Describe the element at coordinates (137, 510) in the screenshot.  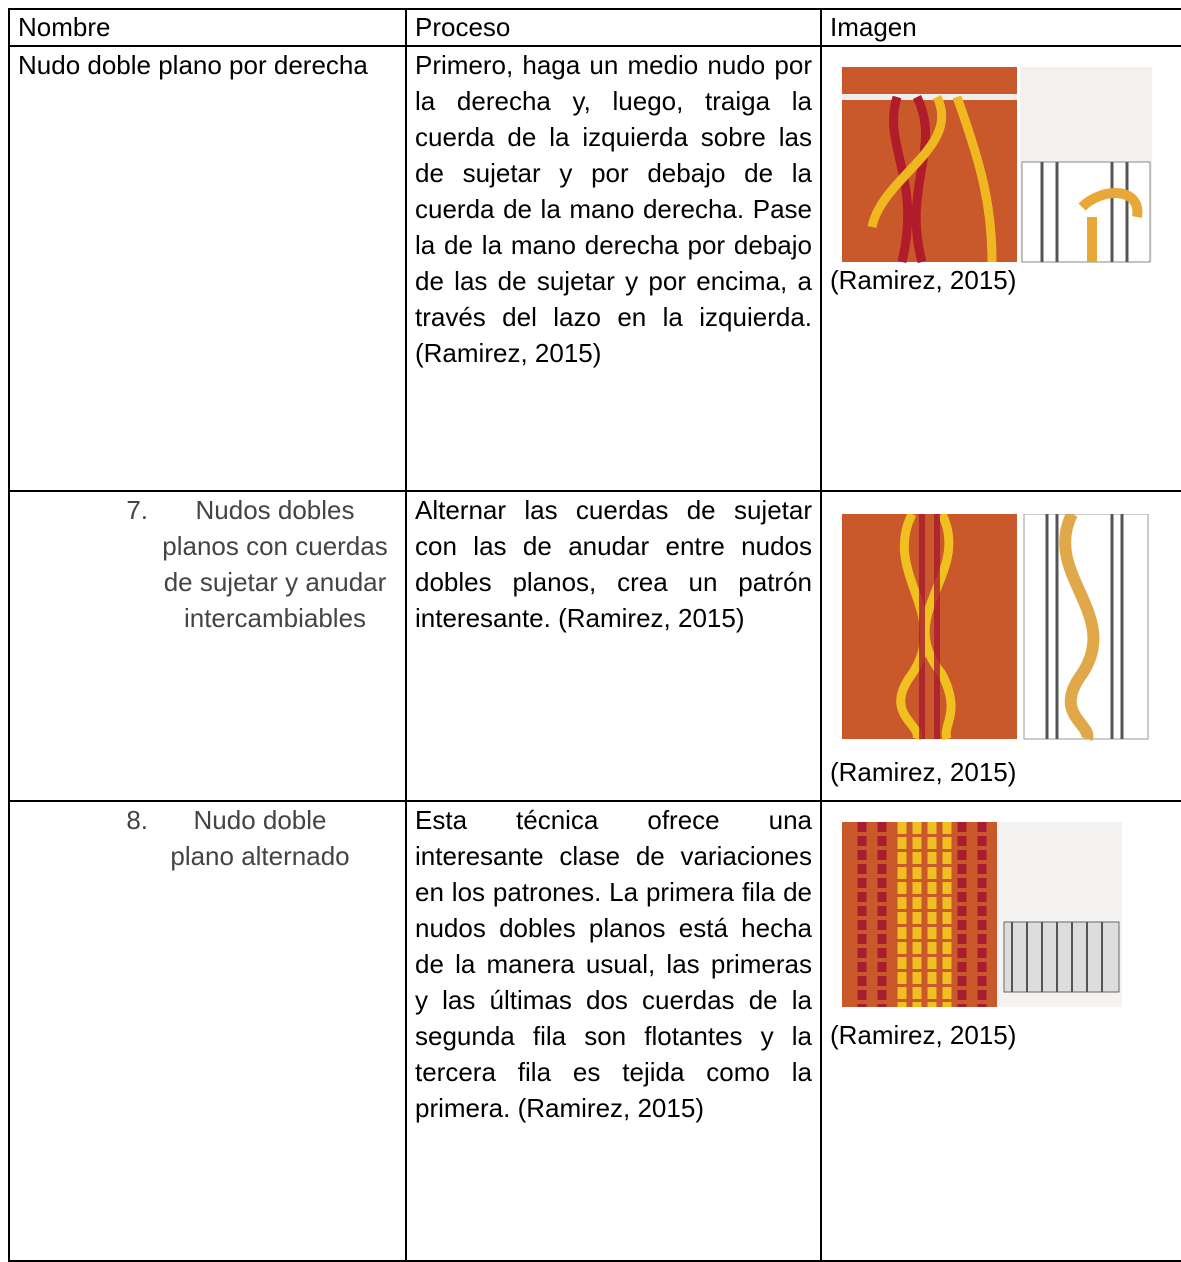
I see `list-number: 7.` at that location.